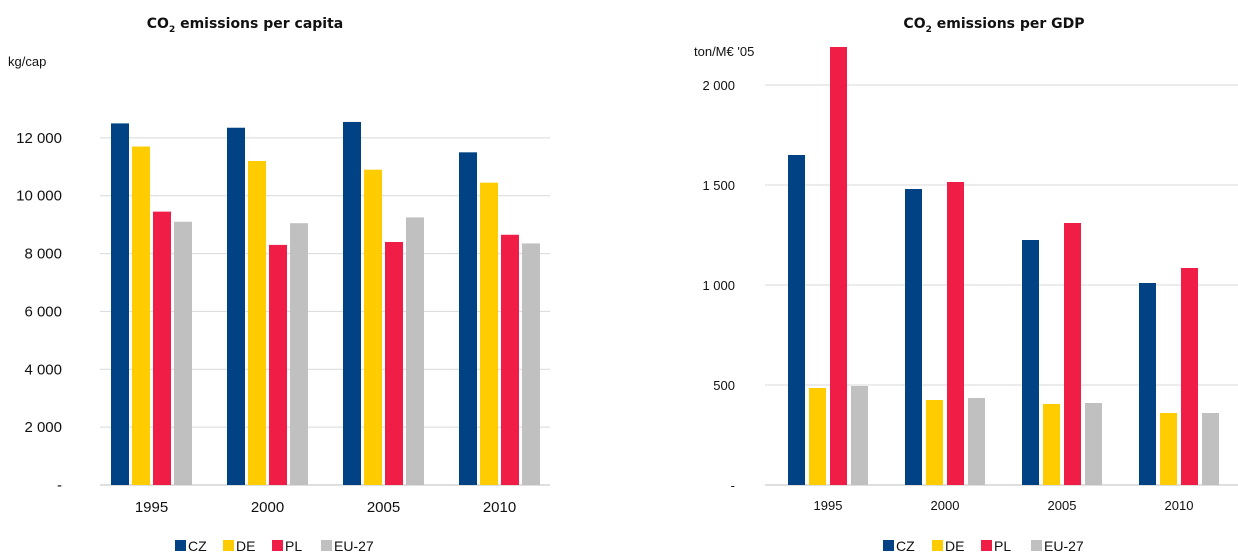 This screenshot has width=1238, height=559. I want to click on chart-1-bar-cz-2000, so click(236, 306).